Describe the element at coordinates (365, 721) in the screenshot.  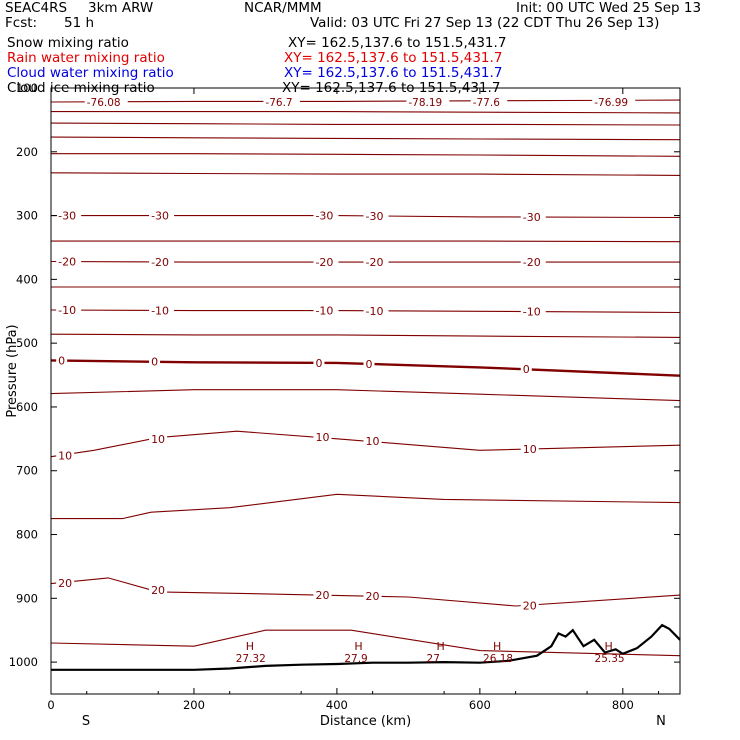
I see `x-axis-label: Distance (km)` at that location.